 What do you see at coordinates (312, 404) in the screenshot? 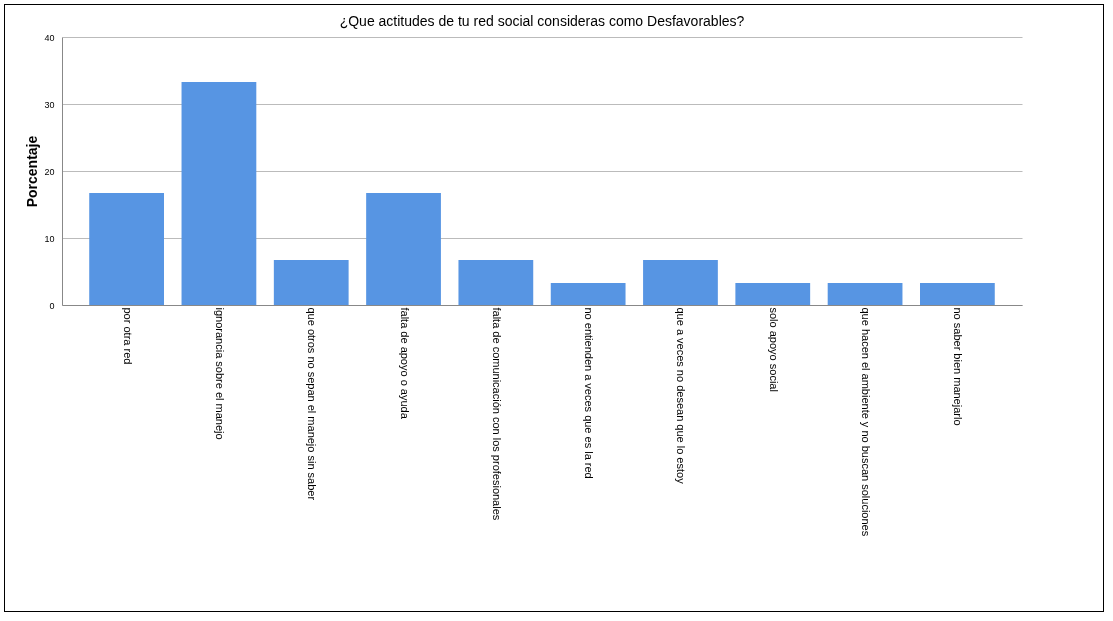
I see `x-tick-label: que otros no sepan el manejo sin saber` at bounding box center [312, 404].